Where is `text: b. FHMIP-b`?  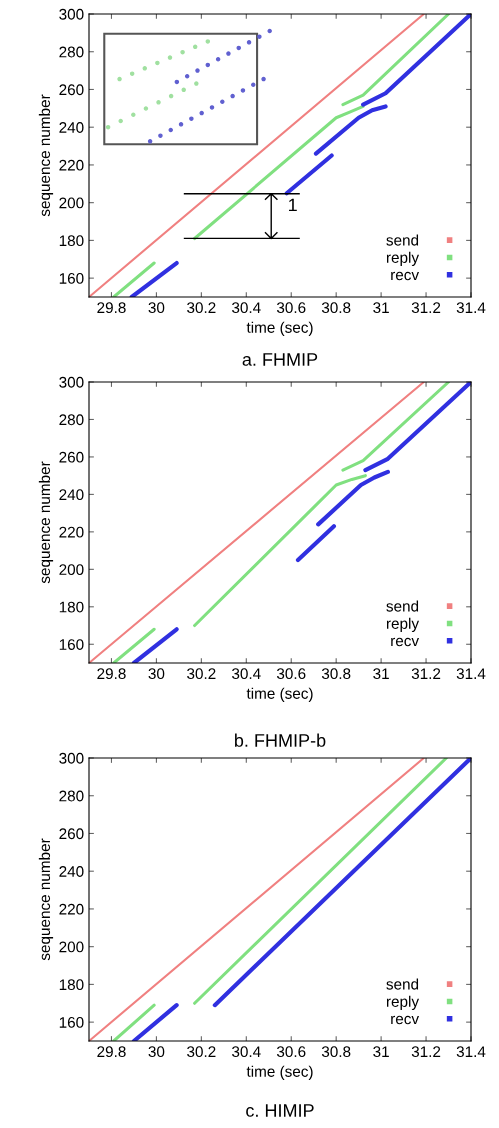 text: b. FHMIP-b is located at coordinates (280, 740).